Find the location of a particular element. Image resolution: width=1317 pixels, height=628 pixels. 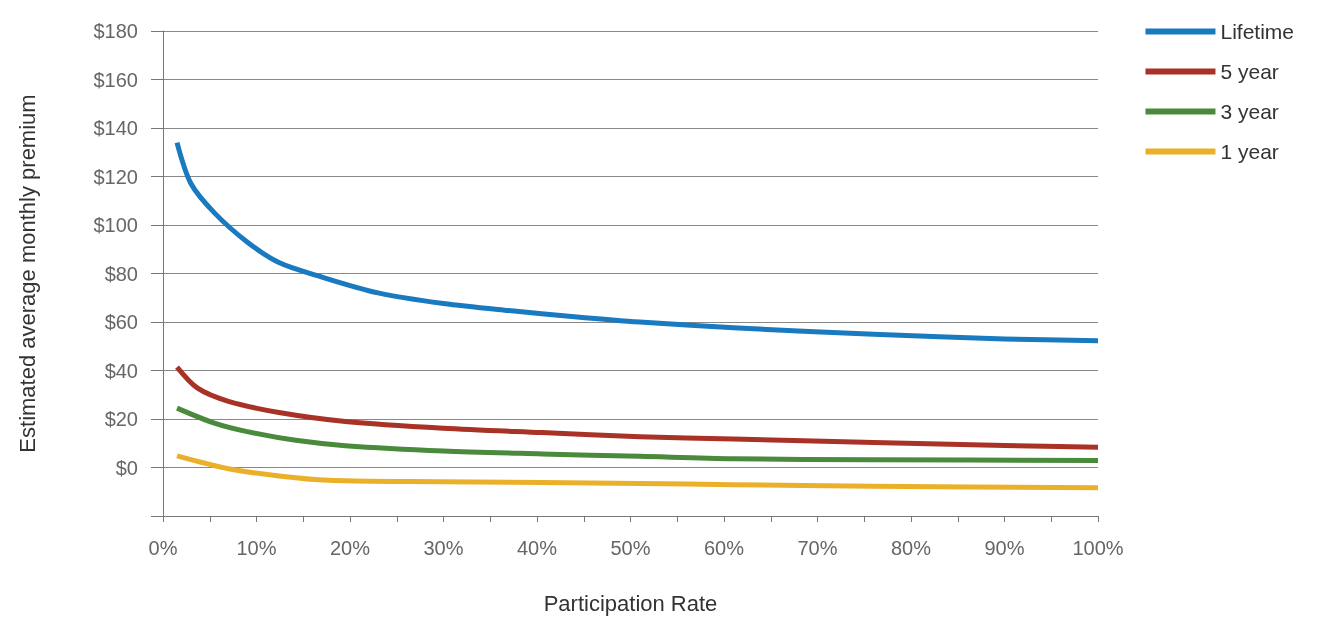

x-tick-label: 30% is located at coordinates (443, 548).